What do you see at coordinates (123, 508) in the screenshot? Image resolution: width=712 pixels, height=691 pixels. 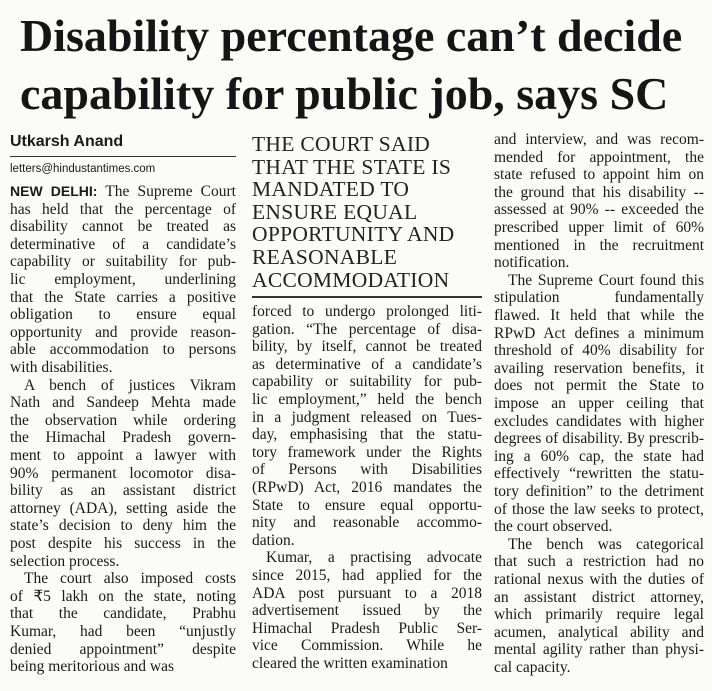 I see `text-line: attorney (ADA), setting aside the` at bounding box center [123, 508].